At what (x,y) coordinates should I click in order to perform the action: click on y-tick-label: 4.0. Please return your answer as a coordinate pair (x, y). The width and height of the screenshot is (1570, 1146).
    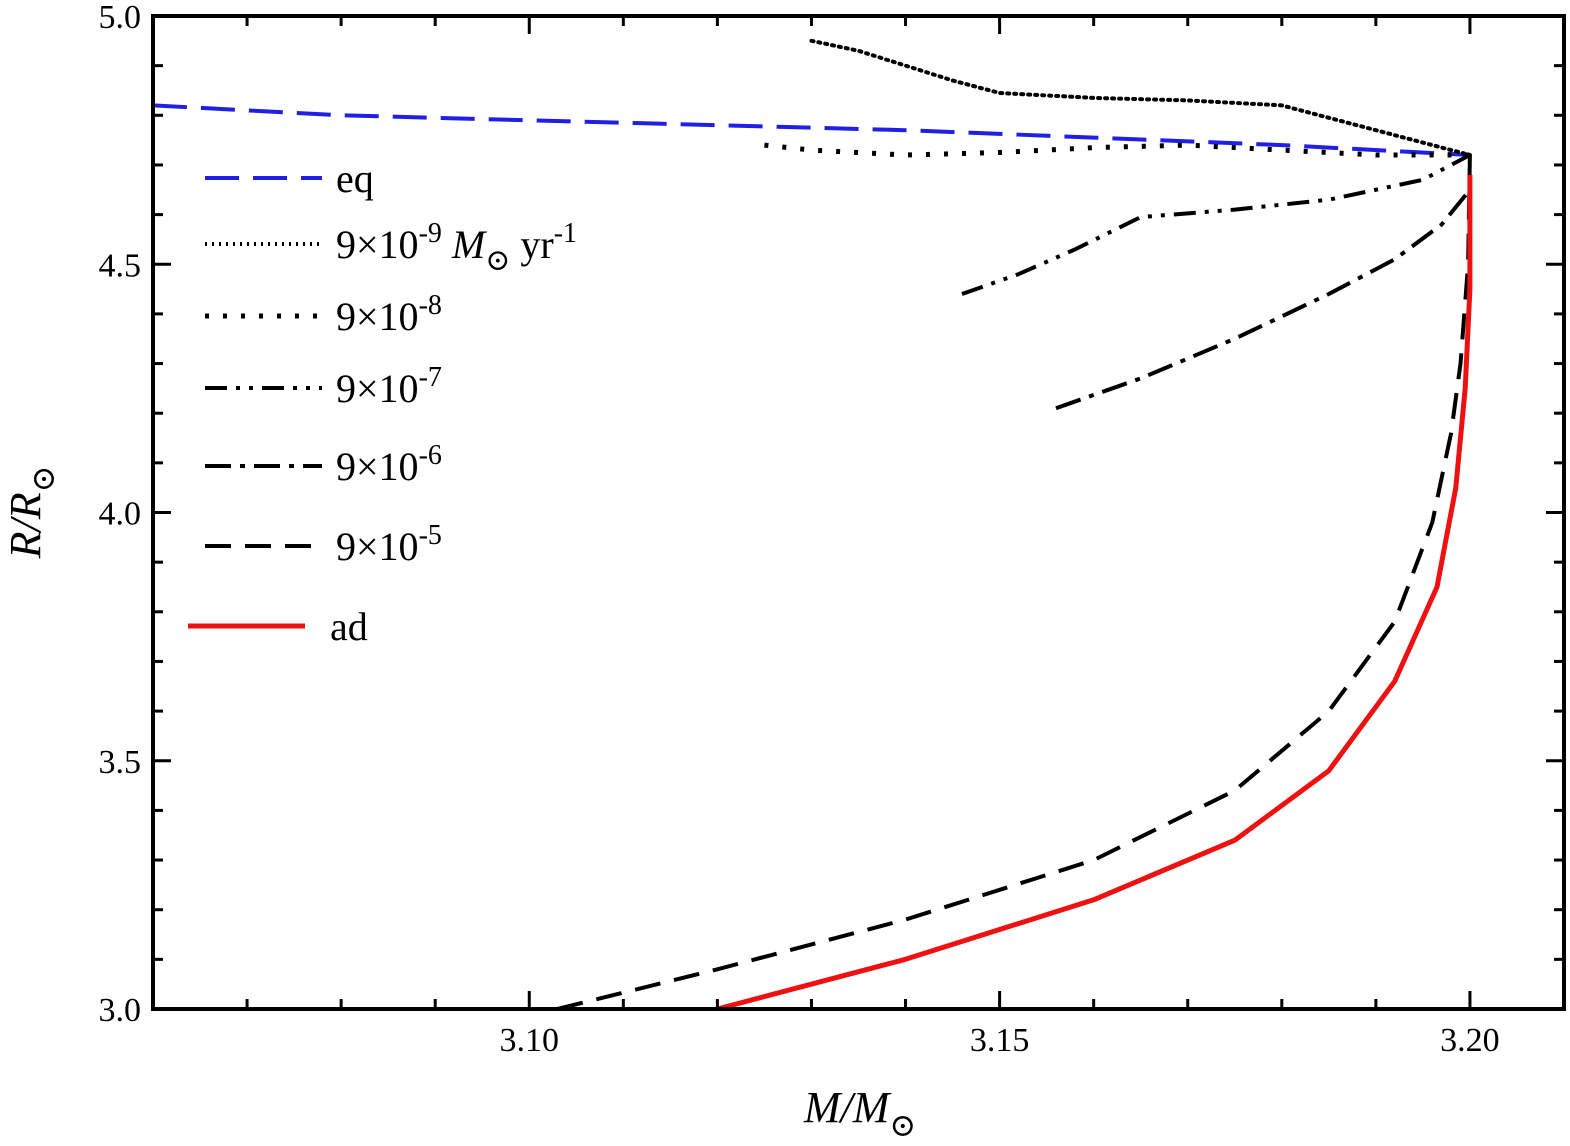
    Looking at the image, I should click on (120, 514).